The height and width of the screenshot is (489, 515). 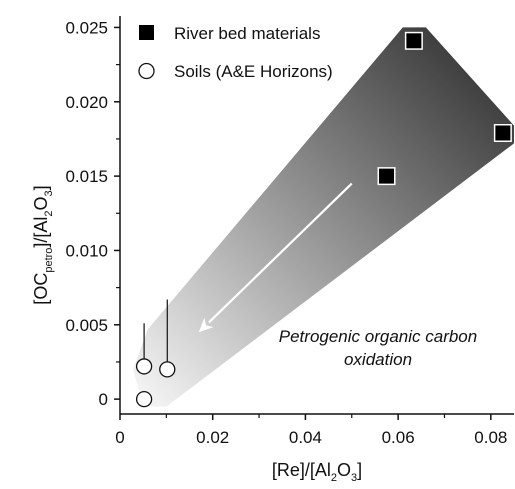 What do you see at coordinates (398, 437) in the screenshot?
I see `x-tick-label: 0.06` at bounding box center [398, 437].